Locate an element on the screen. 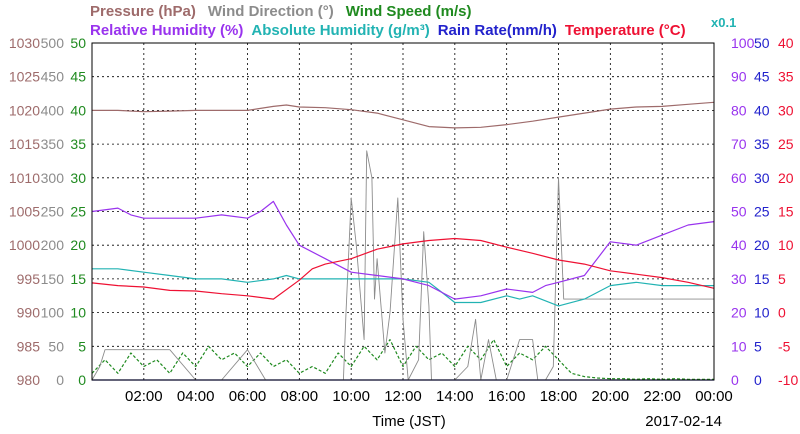  x-axis-label: Time (JST) is located at coordinates (409, 421).